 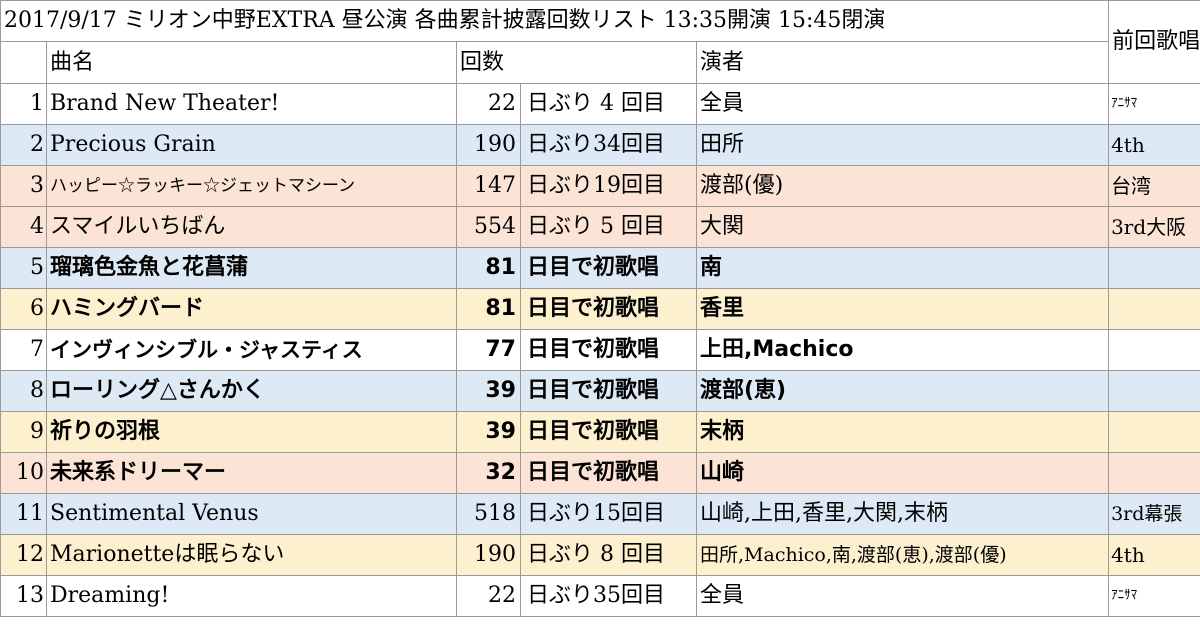 What do you see at coordinates (1154, 186) in the screenshot?
I see `previous-performance: 台湾` at bounding box center [1154, 186].